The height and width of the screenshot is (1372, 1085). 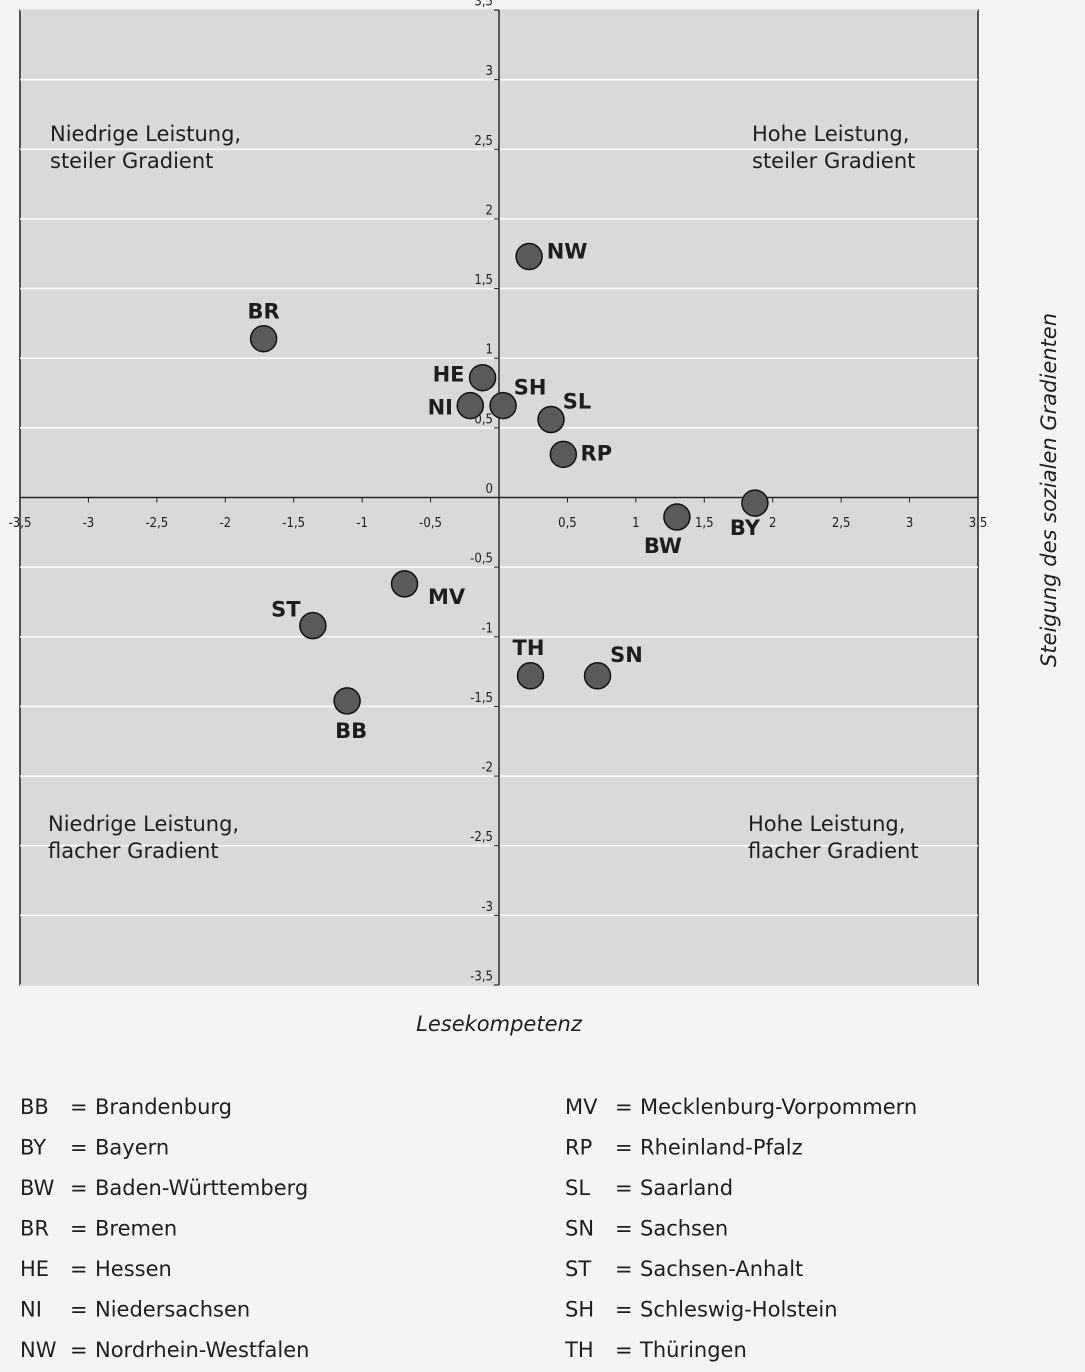 What do you see at coordinates (293, 523) in the screenshot?
I see `x-tick-label: -1,5` at bounding box center [293, 523].